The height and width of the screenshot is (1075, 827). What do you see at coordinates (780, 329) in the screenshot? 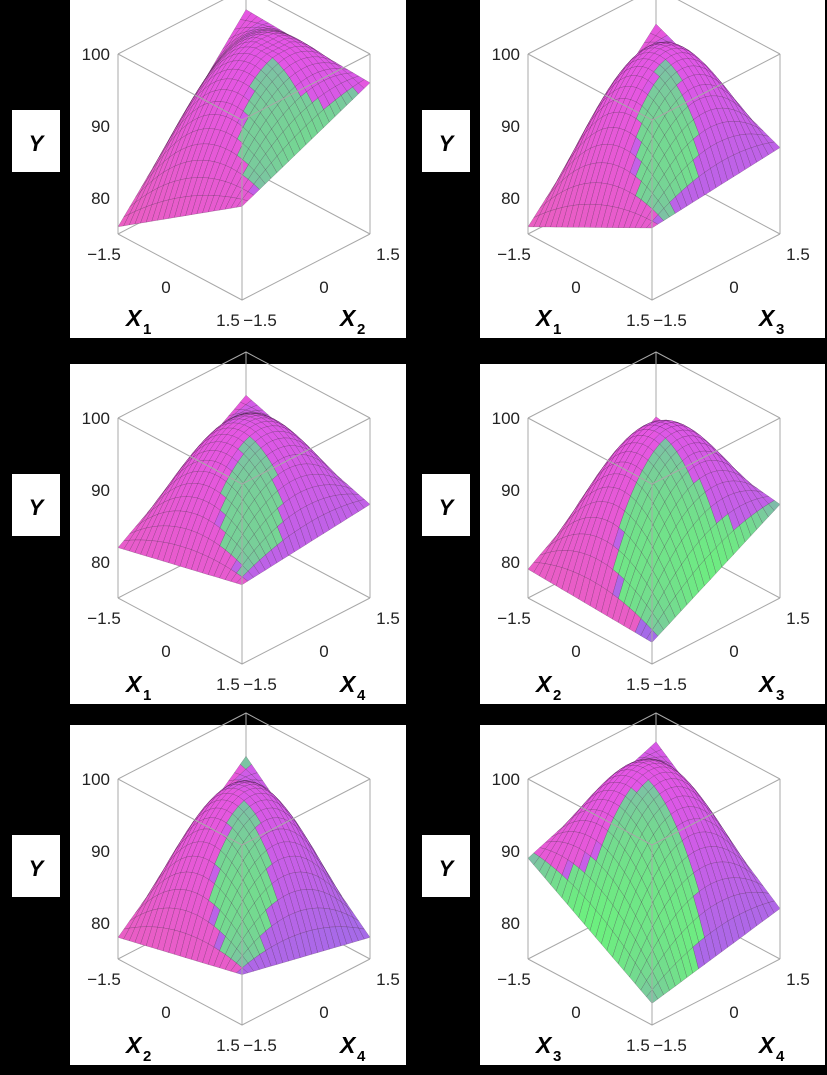
I see `y-axis-subscript: 3` at bounding box center [780, 329].